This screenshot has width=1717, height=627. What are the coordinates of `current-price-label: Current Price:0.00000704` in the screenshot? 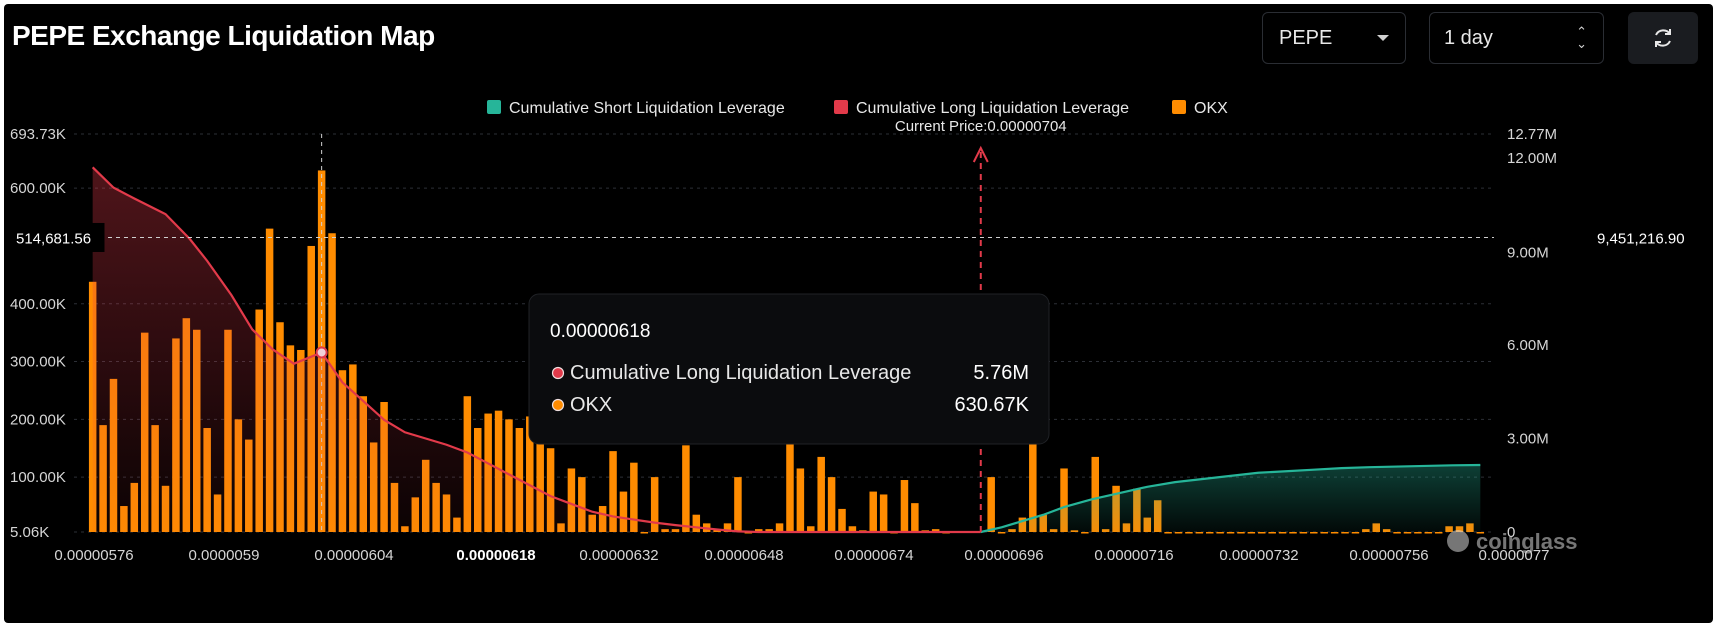 It's located at (981, 126).